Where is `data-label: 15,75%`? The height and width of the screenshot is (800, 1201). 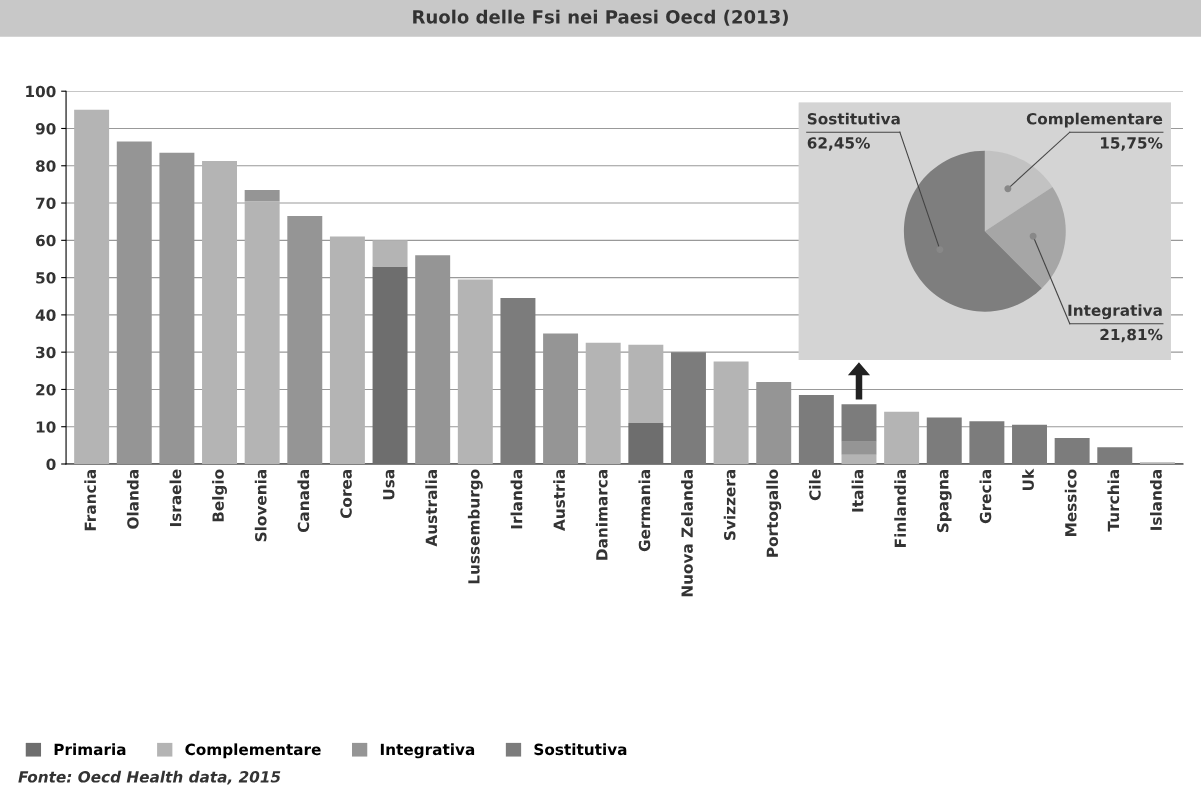 data-label: 15,75% is located at coordinates (1131, 144).